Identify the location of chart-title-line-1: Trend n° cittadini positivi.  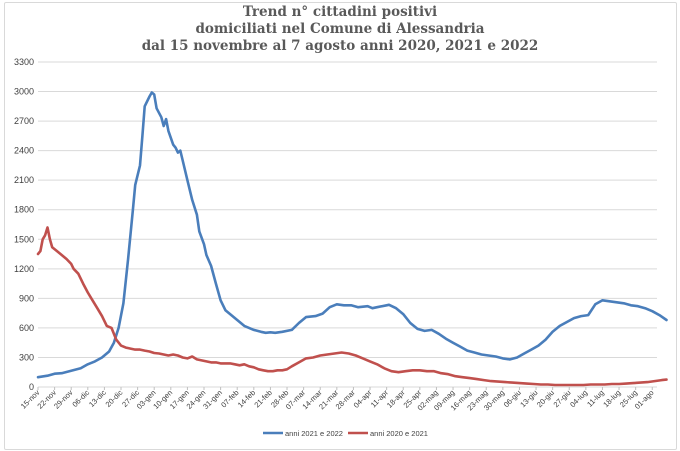
(340, 12).